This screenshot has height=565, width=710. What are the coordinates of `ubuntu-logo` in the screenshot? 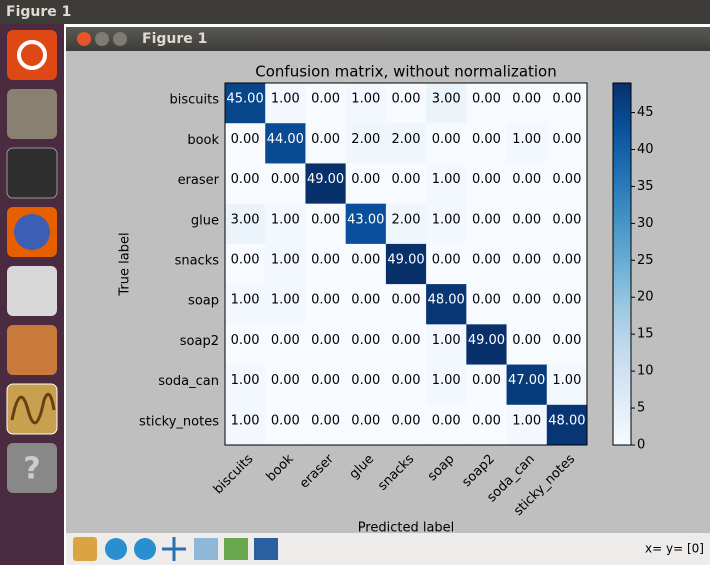 It's located at (32, 55).